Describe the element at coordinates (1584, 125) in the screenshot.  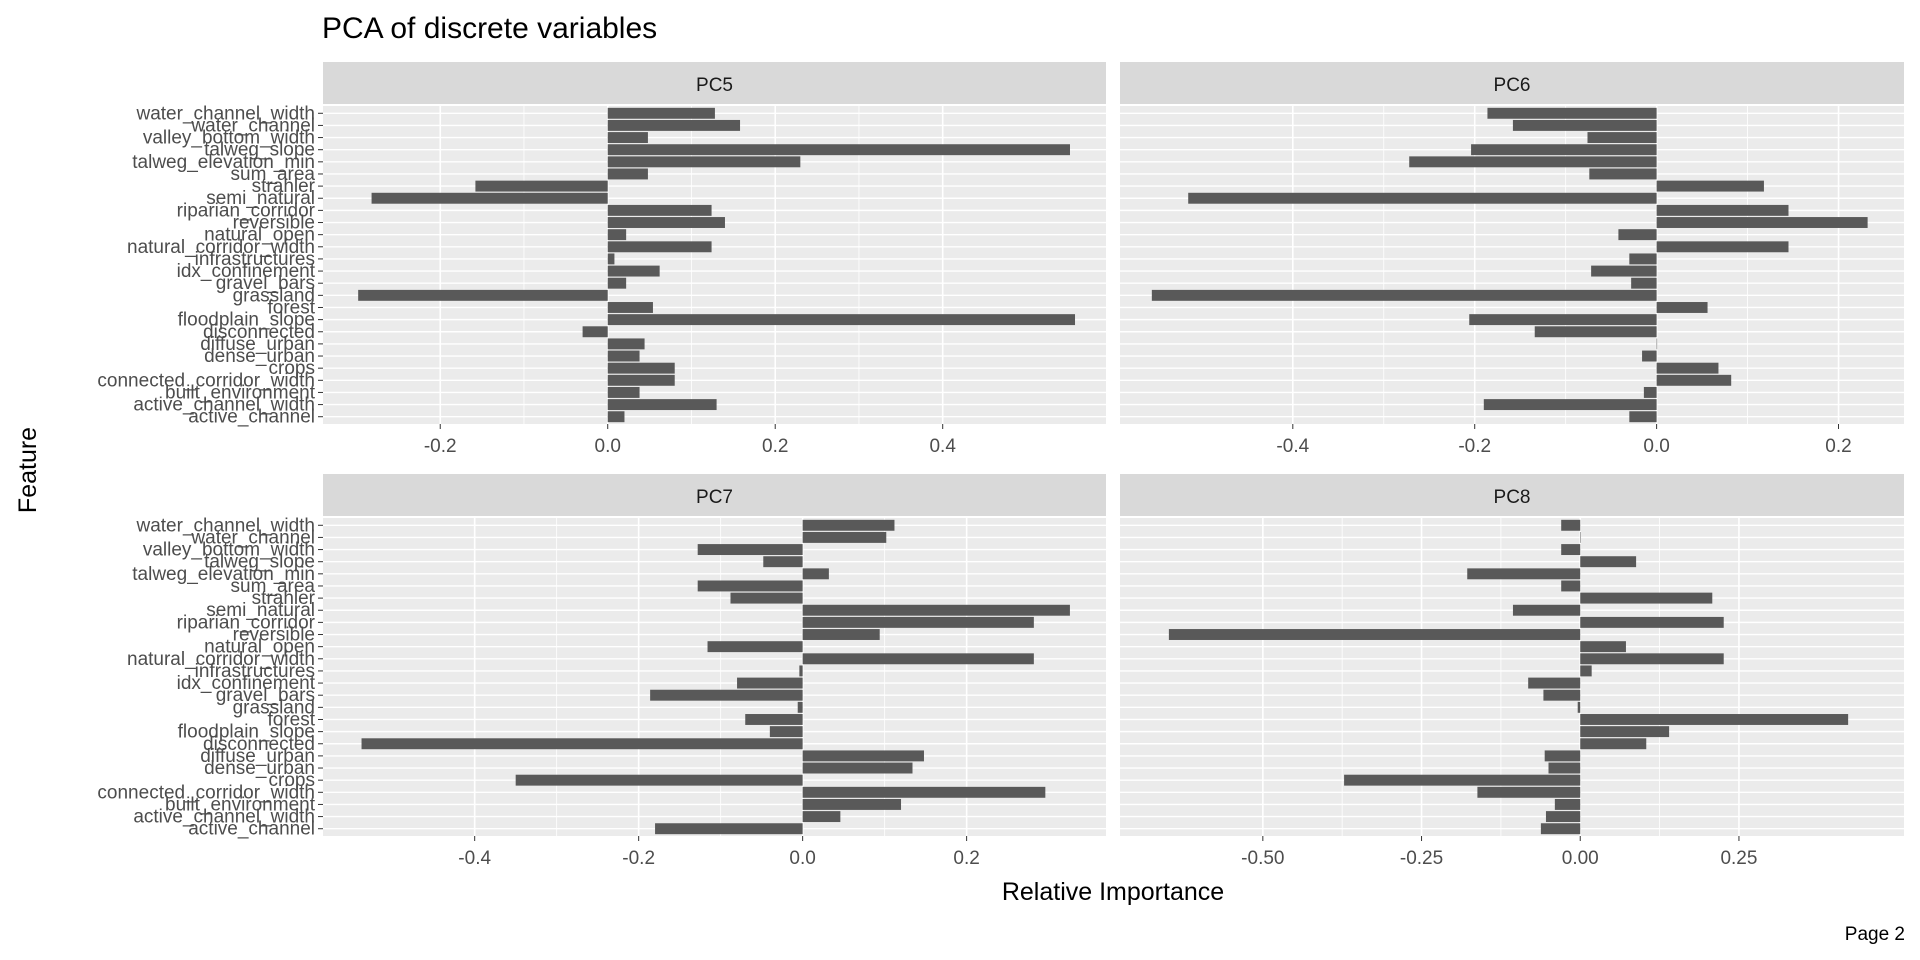
I see `bar-water_channel` at that location.